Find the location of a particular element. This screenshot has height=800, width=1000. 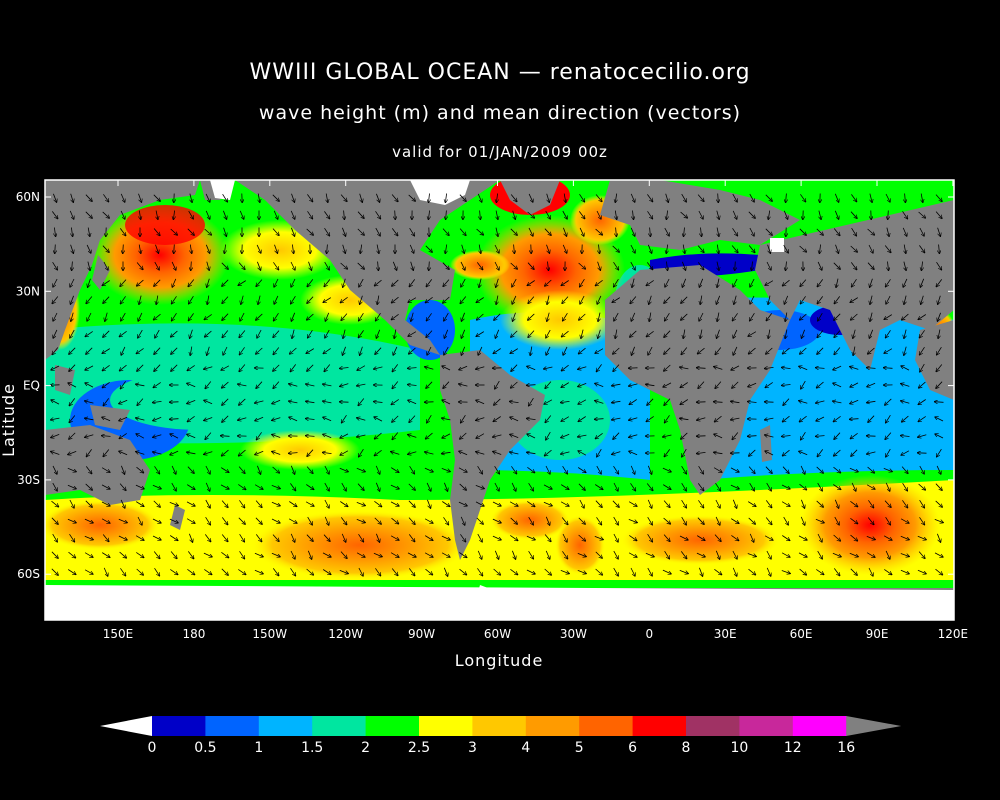

x-tick-label: 0 is located at coordinates (649, 634).